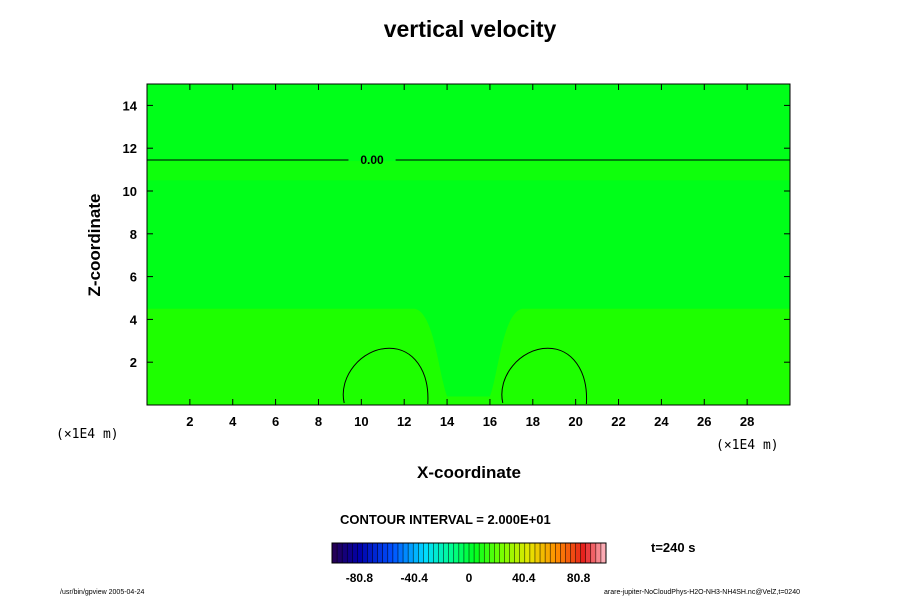 The image size is (900, 600). What do you see at coordinates (415, 578) in the screenshot?
I see `colorbar-tick-label: -40.4` at bounding box center [415, 578].